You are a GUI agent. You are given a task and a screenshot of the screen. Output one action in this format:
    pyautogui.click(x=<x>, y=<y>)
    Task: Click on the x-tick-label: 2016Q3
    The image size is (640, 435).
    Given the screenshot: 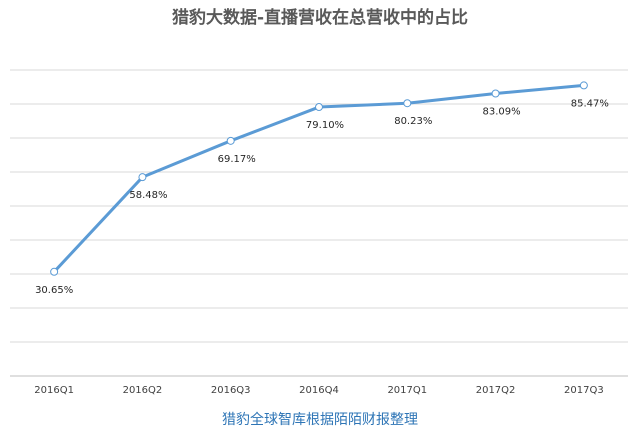 What is the action you would take?
    pyautogui.click(x=231, y=390)
    